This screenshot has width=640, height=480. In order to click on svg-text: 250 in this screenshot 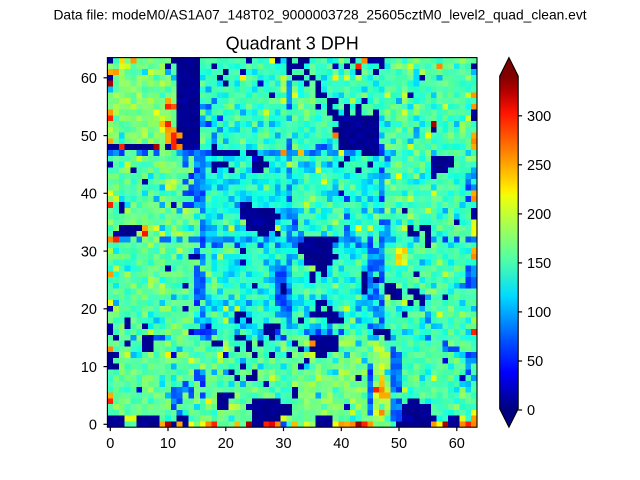, I will do `click(539, 166)`.